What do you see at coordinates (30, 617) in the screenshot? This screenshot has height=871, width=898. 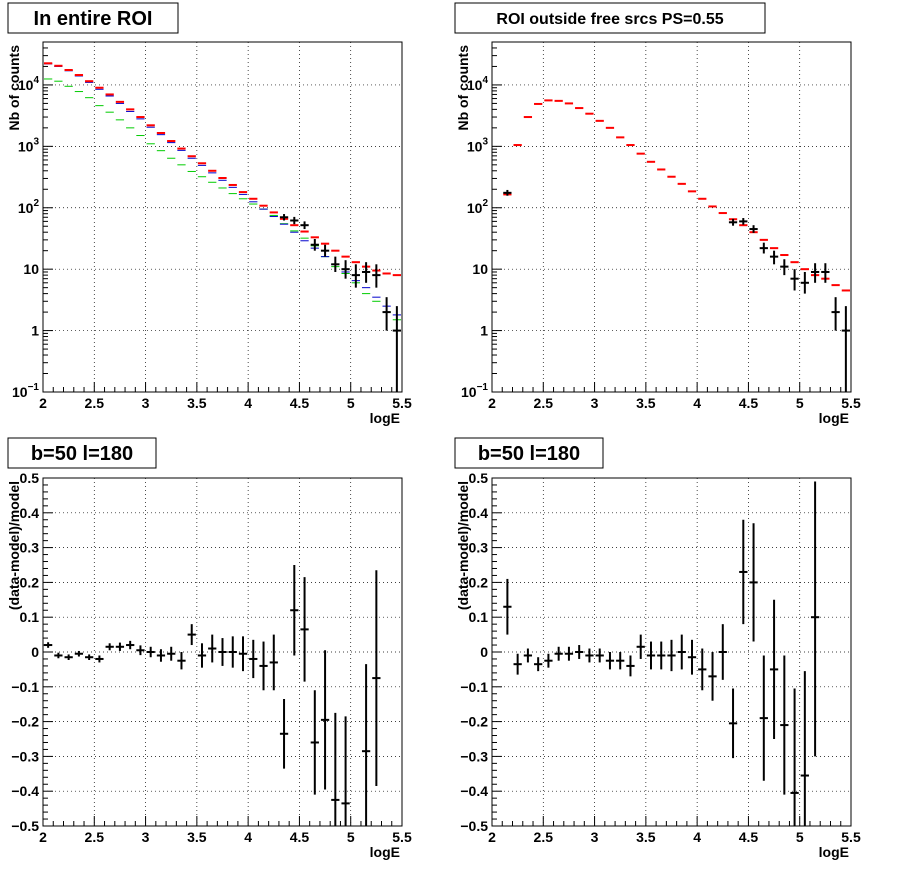 I see `y-tick-label: 0.1` at bounding box center [30, 617].